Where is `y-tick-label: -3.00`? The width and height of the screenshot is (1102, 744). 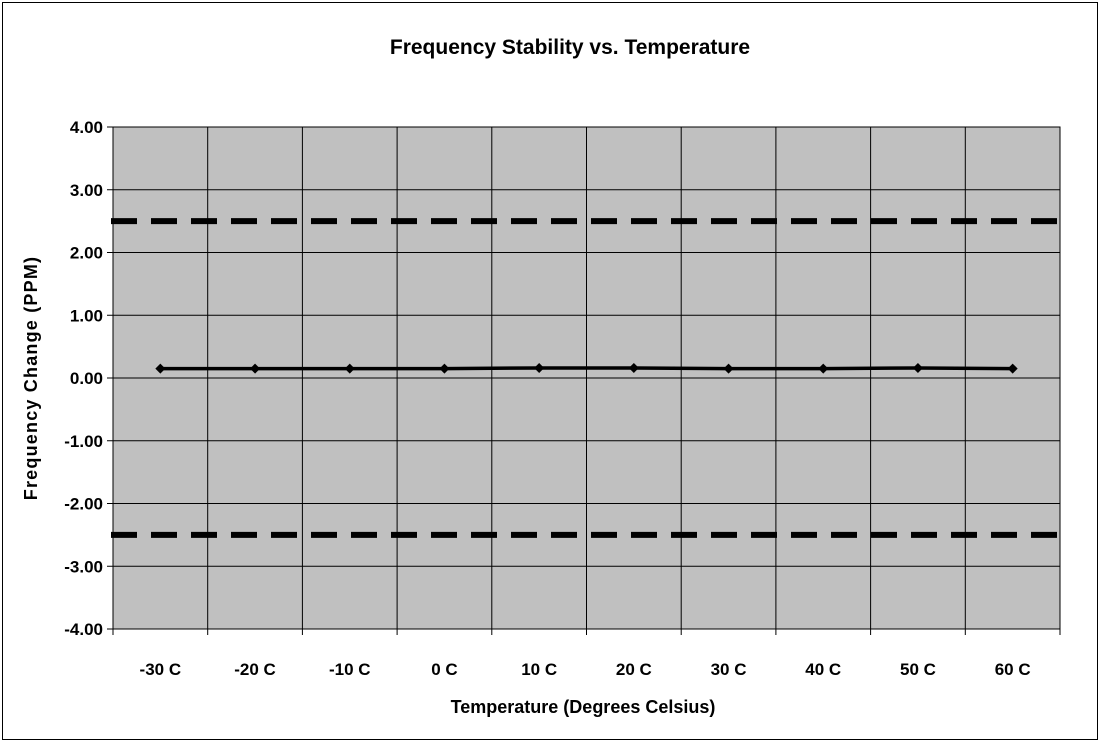
y-tick-label: -3.00 is located at coordinates (83, 566).